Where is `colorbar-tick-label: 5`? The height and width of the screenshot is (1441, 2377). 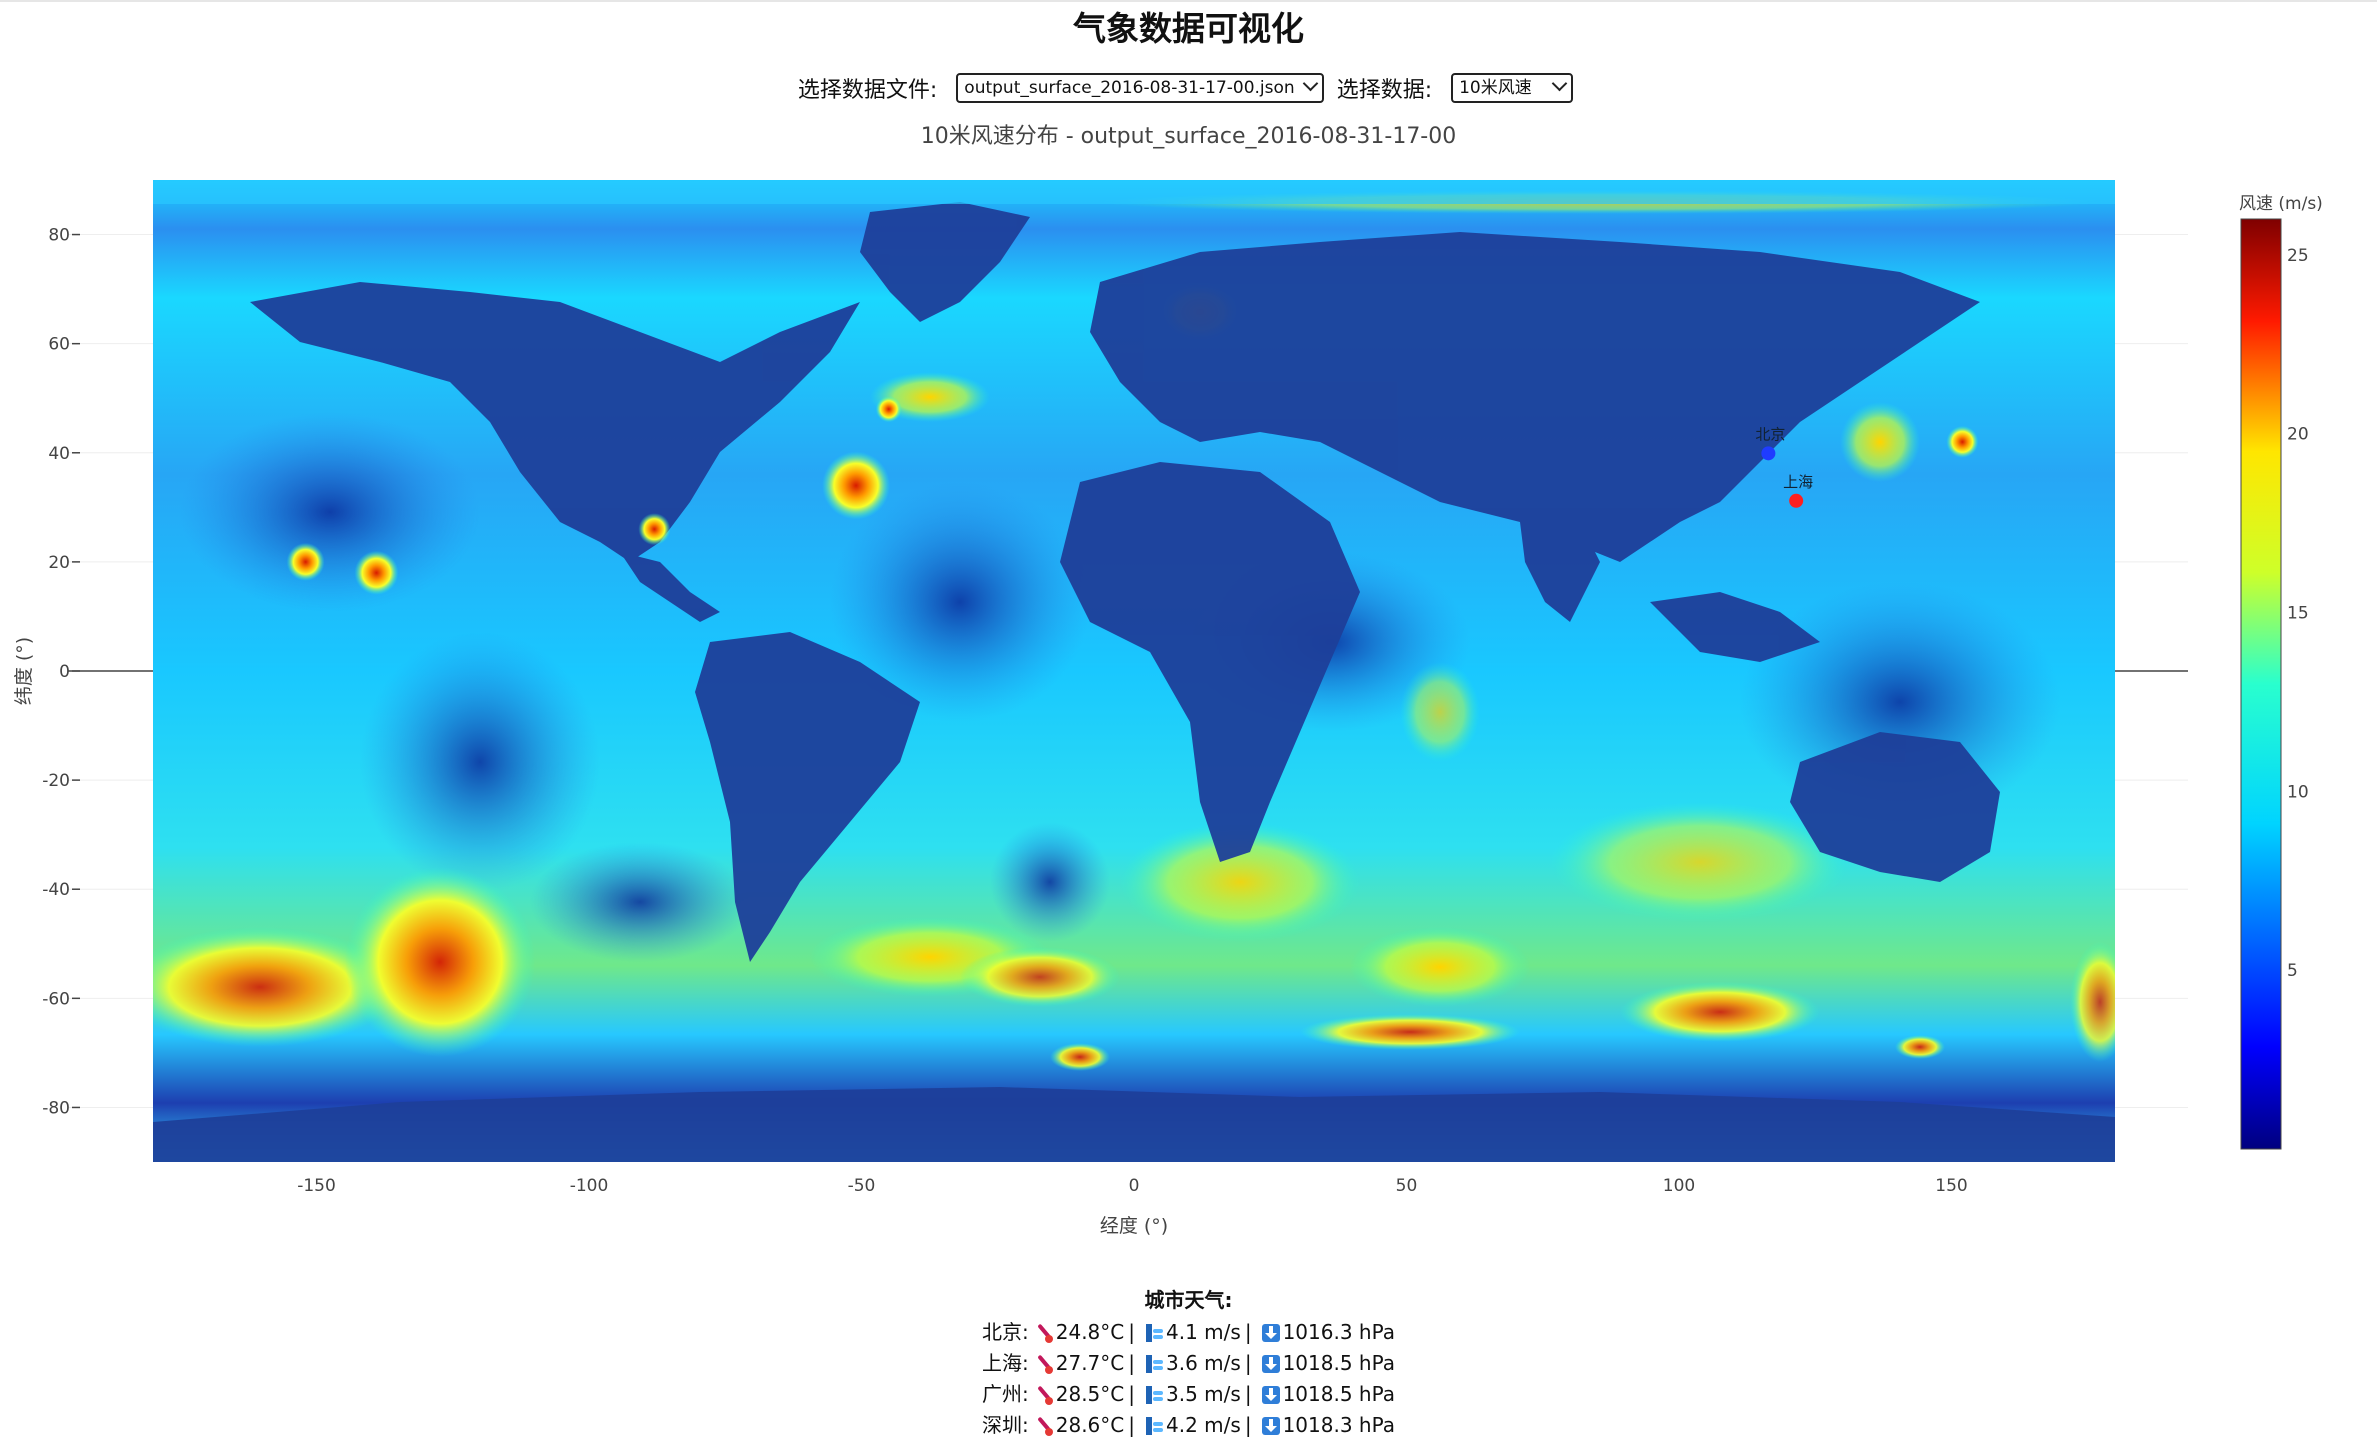
colorbar-tick-label: 5 is located at coordinates (2292, 971).